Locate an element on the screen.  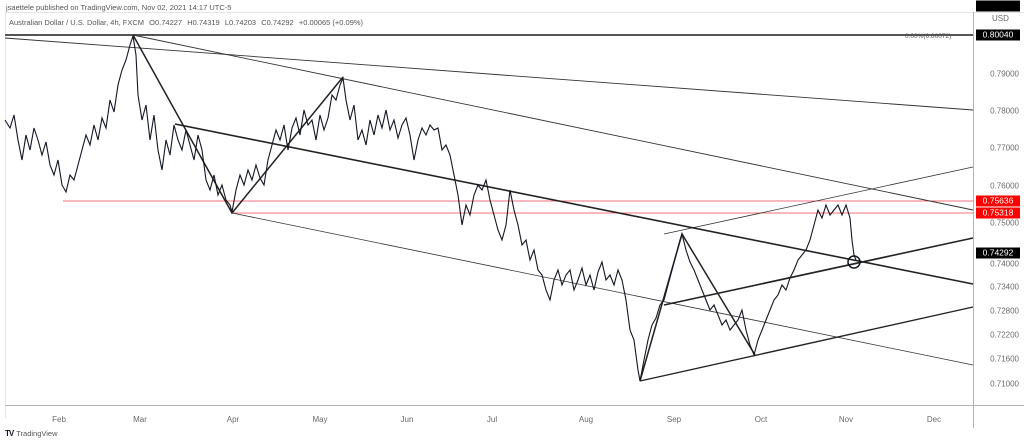
price-badge-resistance-1: 0.75636 is located at coordinates (998, 201).